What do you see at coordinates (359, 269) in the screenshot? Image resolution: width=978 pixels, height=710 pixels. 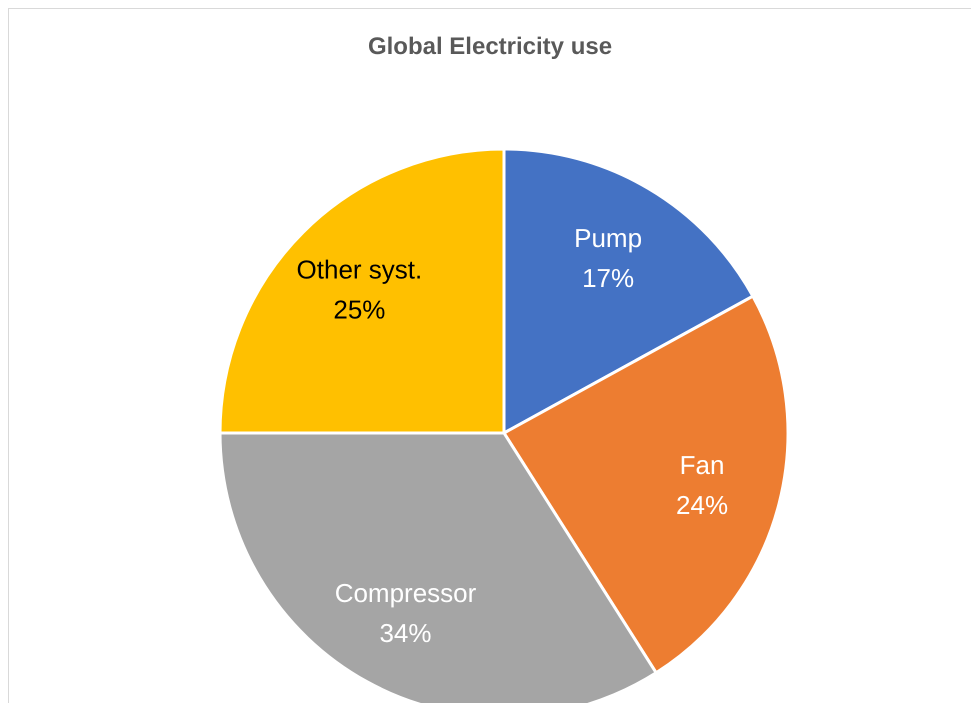 I see `slice-label: Other syst.` at bounding box center [359, 269].